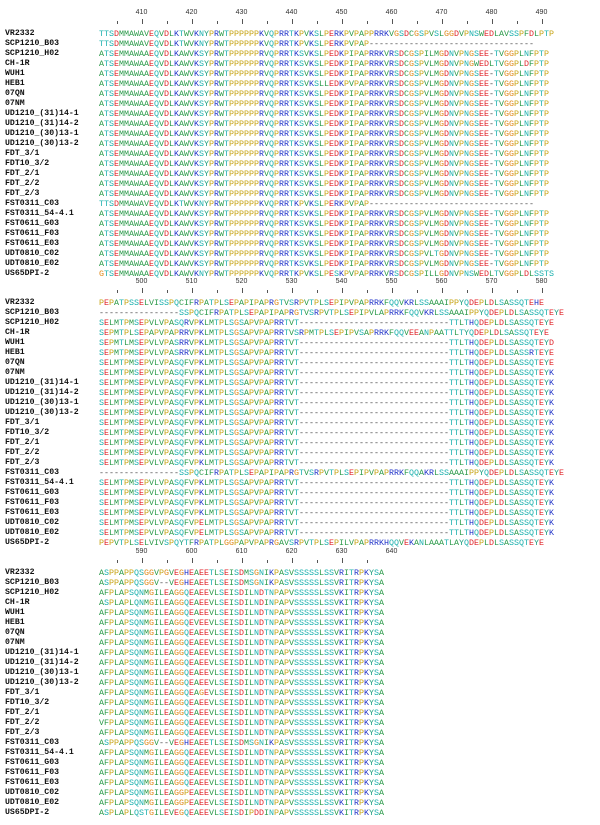 This screenshot has height=825, width=600. What do you see at coordinates (341, 281) in the screenshot?
I see `ruler-label: 540` at bounding box center [341, 281].